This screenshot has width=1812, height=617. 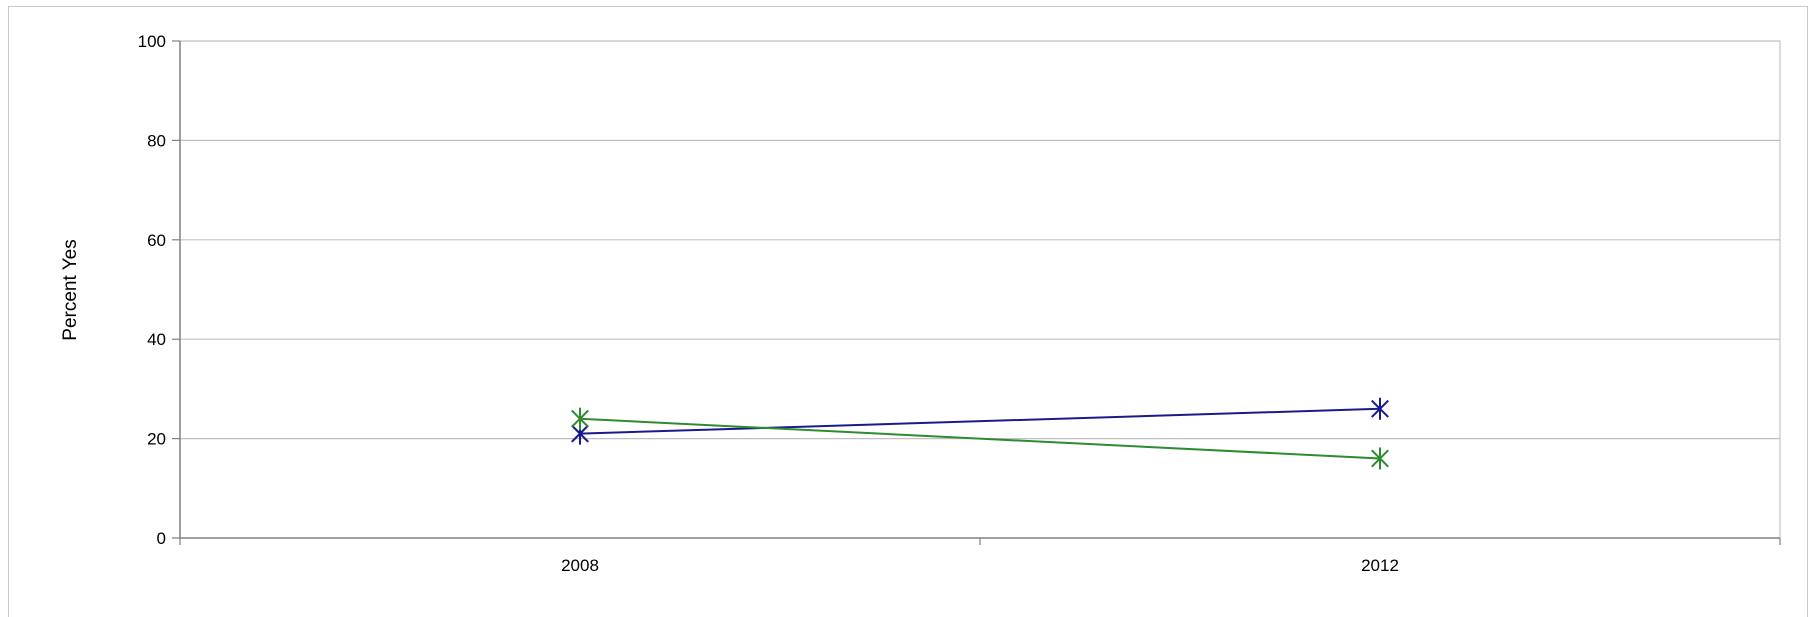 What do you see at coordinates (152, 41) in the screenshot?
I see `y-tick-label: 100` at bounding box center [152, 41].